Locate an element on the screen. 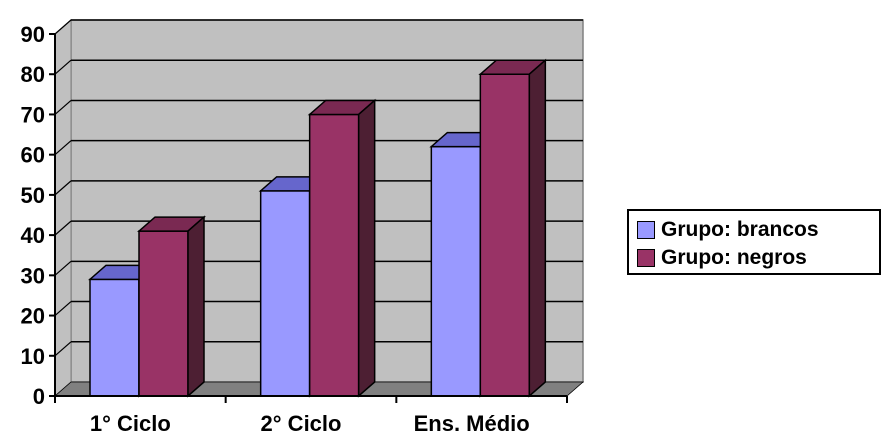 This screenshot has width=882, height=436. y-tick-label: 90 is located at coordinates (33, 34).